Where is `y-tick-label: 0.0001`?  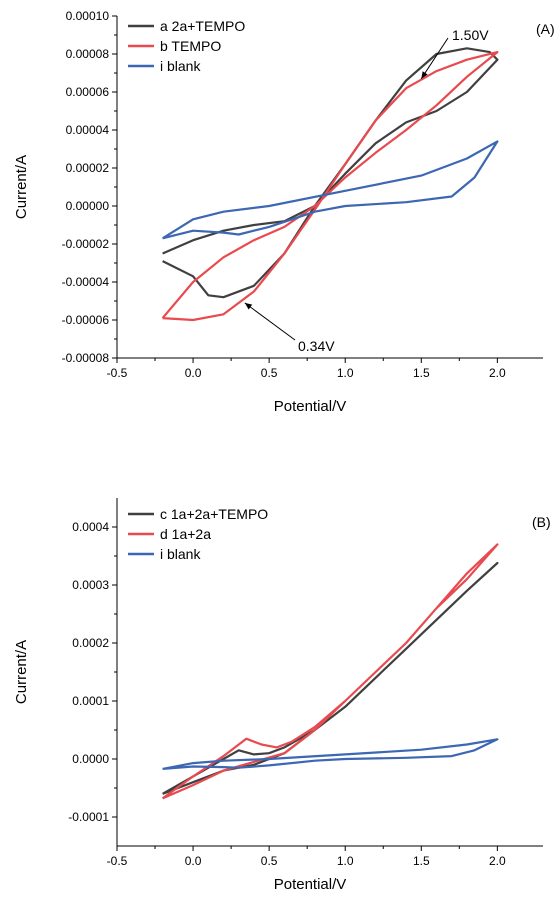
y-tick-label: 0.0001 is located at coordinates (90, 701).